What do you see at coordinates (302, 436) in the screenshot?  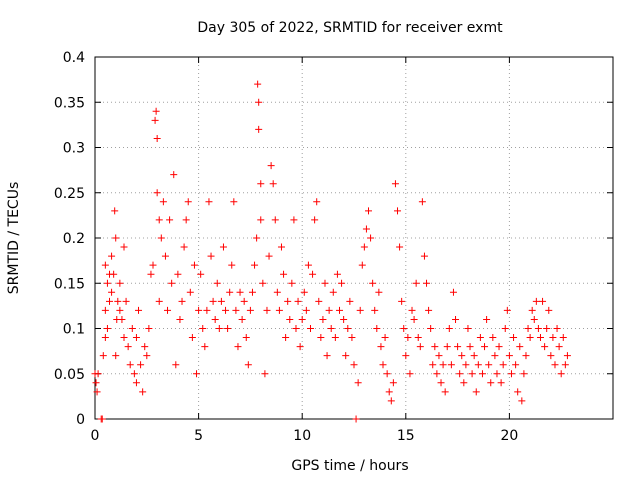 I see `x-tick-label: 10` at bounding box center [302, 436].